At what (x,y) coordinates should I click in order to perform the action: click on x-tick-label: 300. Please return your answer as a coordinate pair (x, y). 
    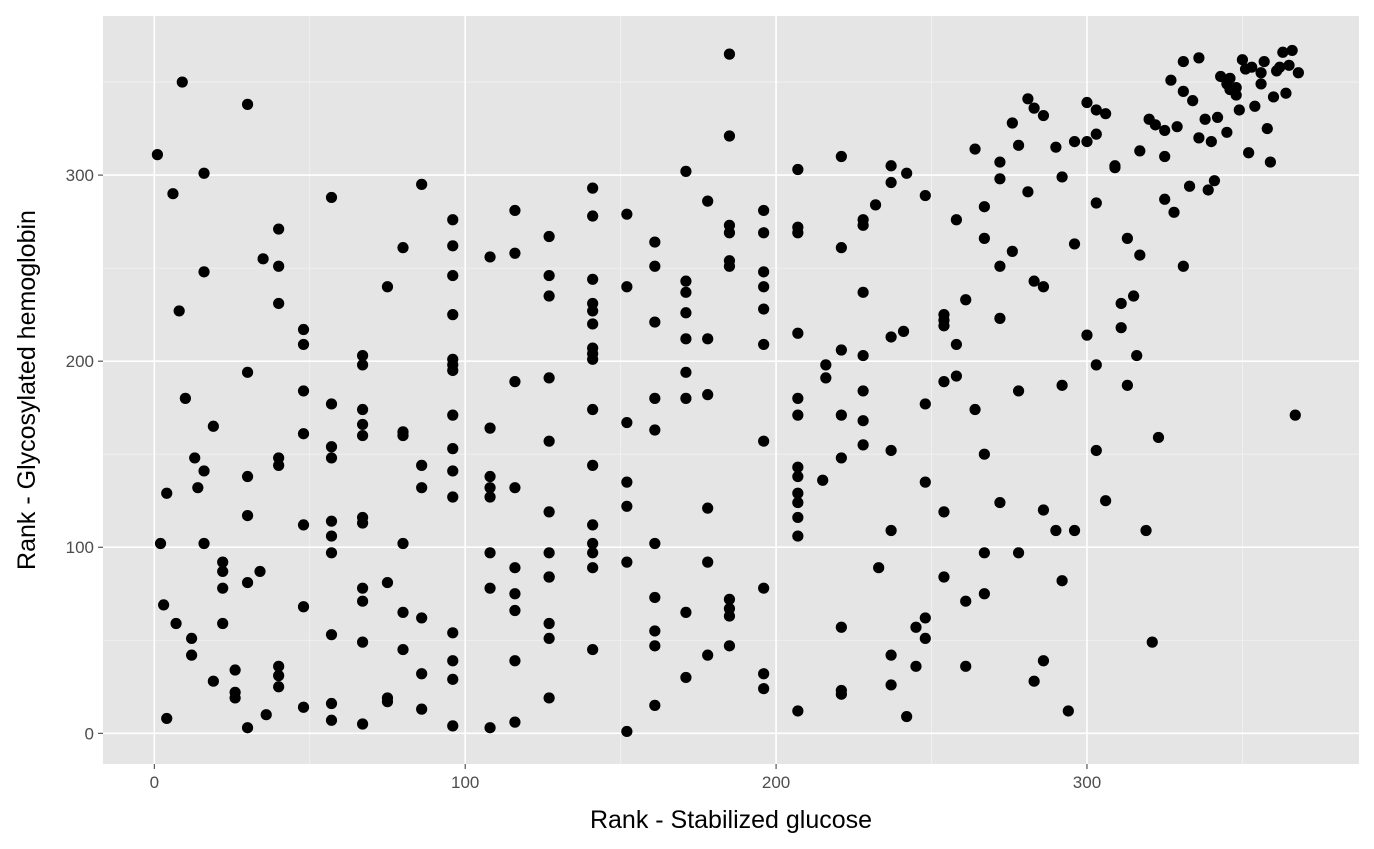
    Looking at the image, I should click on (1087, 782).